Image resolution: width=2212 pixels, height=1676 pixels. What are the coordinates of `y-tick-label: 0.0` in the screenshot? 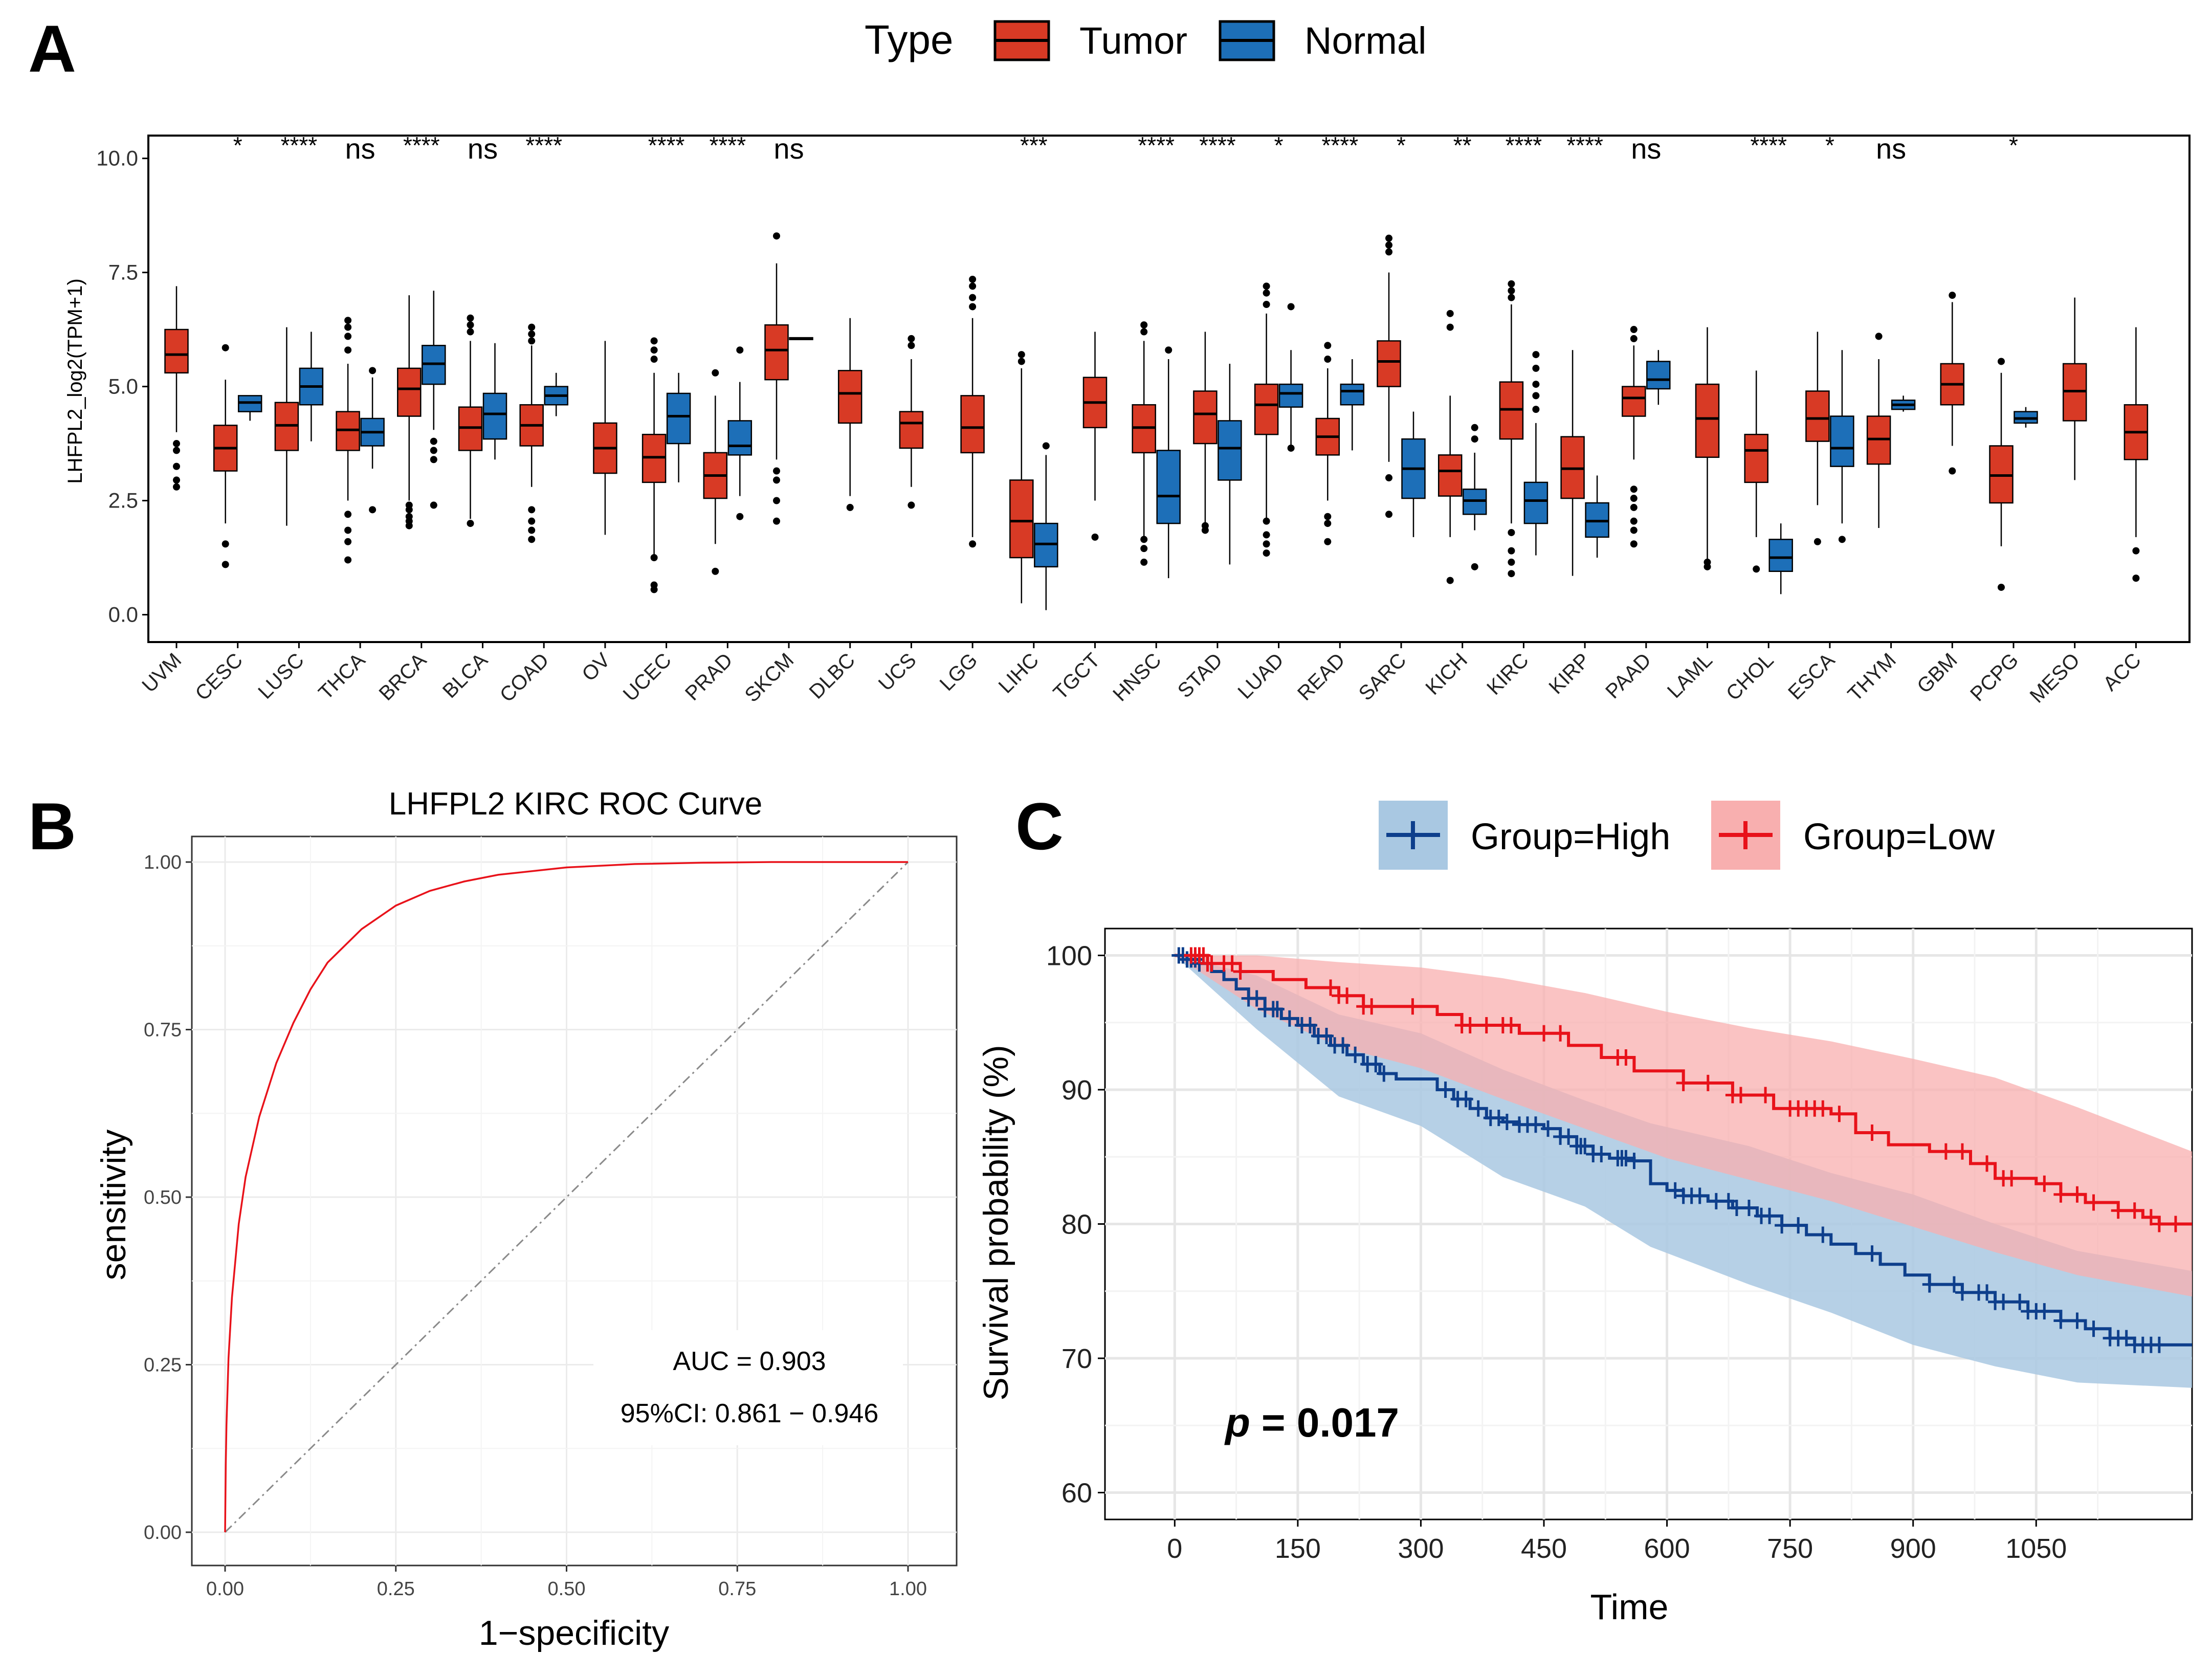 It's located at (123, 614).